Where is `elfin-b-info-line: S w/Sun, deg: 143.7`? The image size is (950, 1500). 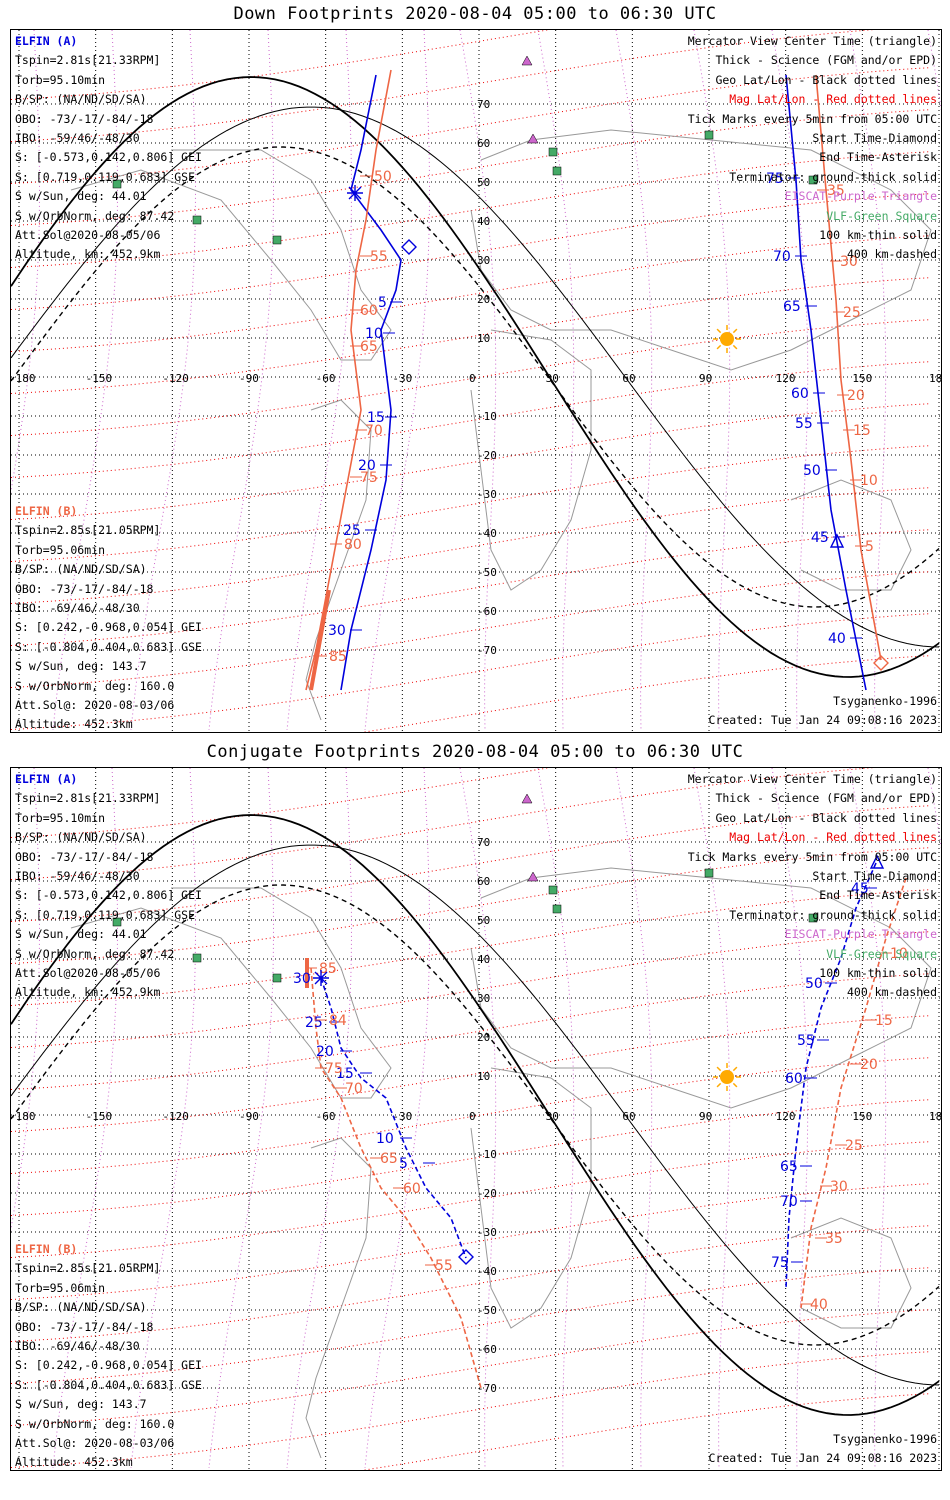 elfin-b-info-line: S w/Sun, deg: 143.7 is located at coordinates (81, 666).